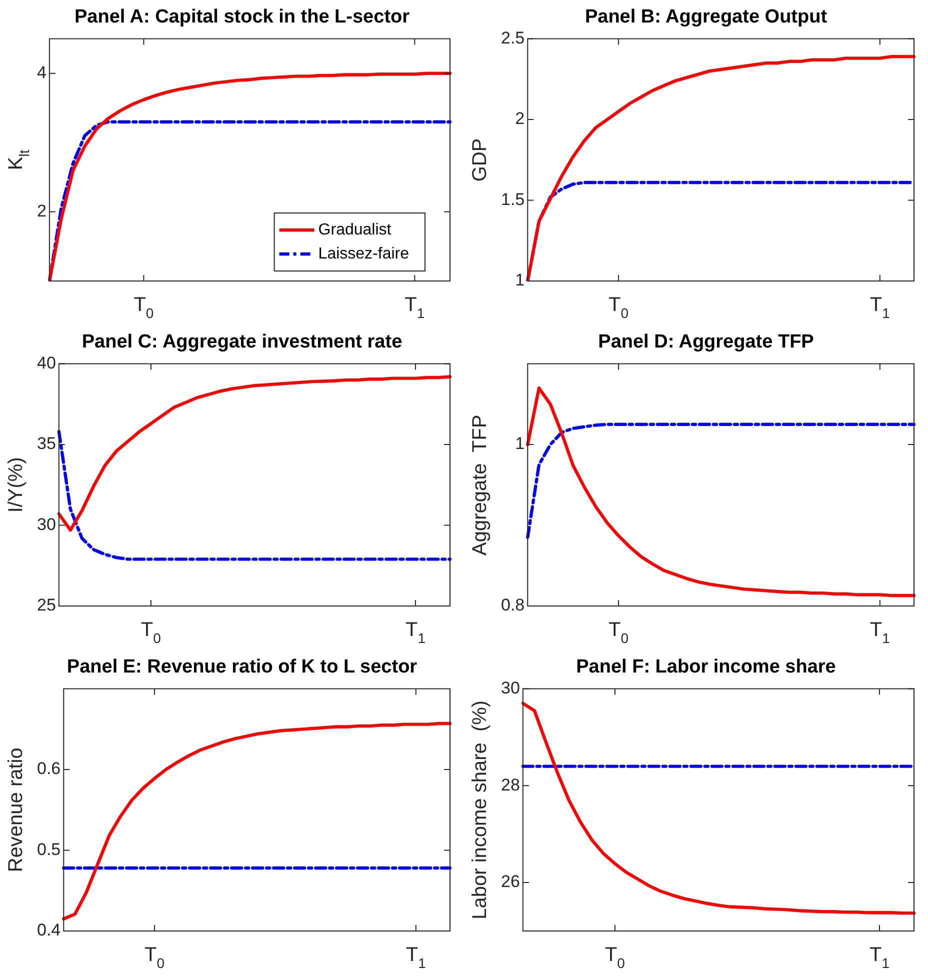 The height and width of the screenshot is (977, 928). Describe the element at coordinates (46, 605) in the screenshot. I see `y-tick-label: 25` at that location.